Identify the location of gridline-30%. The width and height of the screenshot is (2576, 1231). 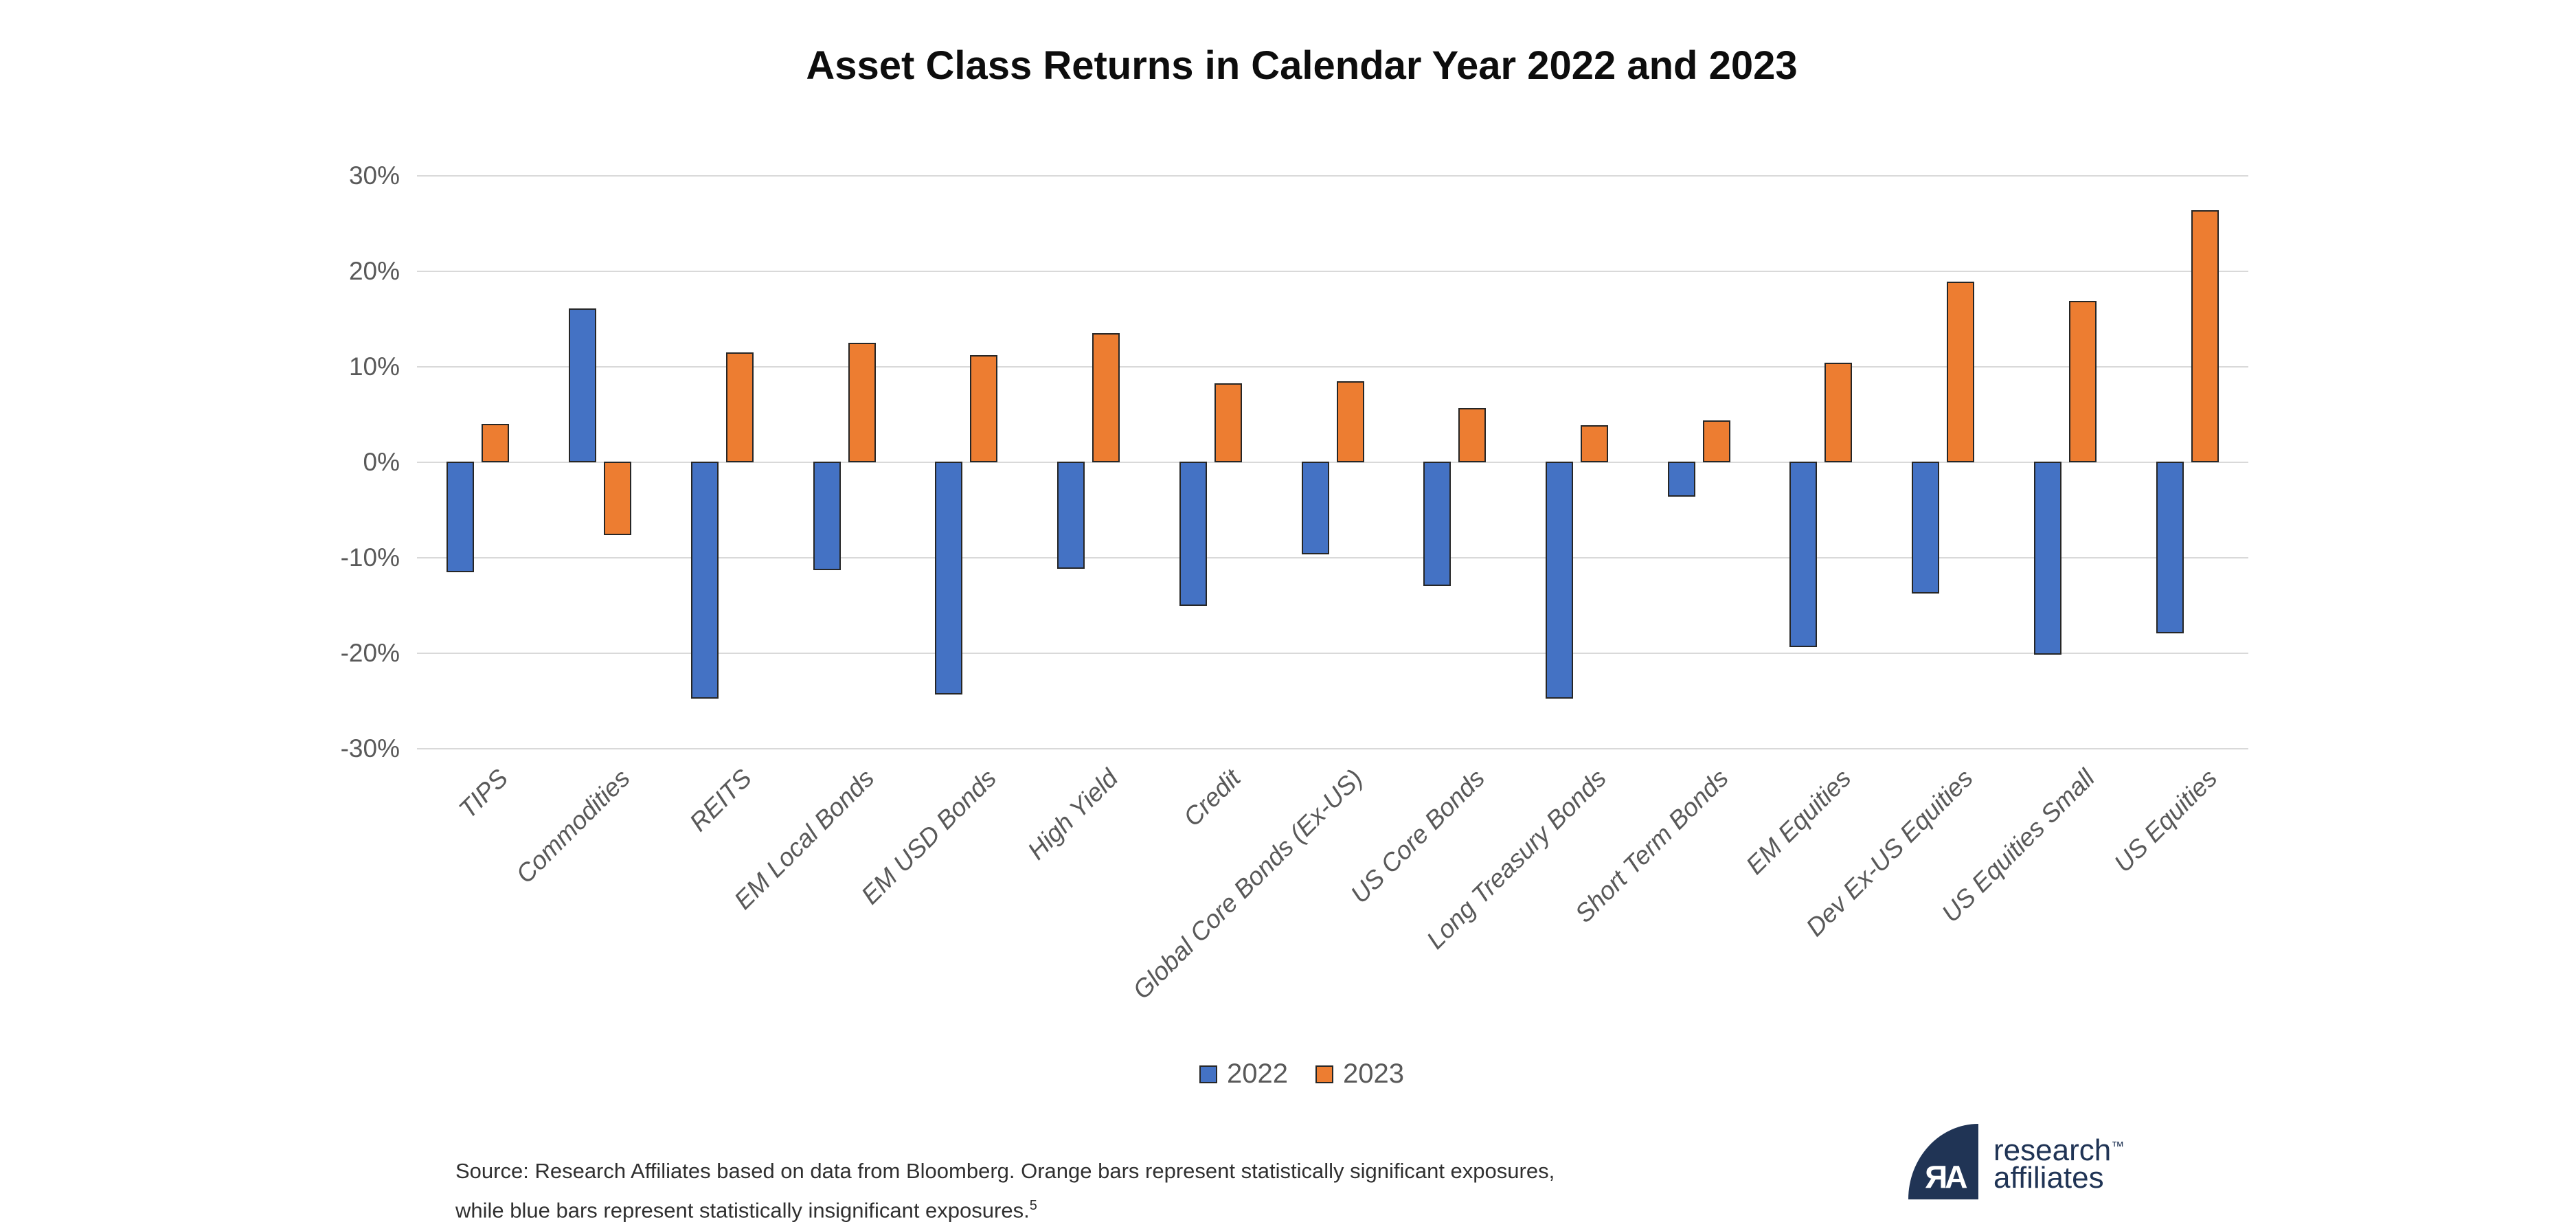
(1332, 176).